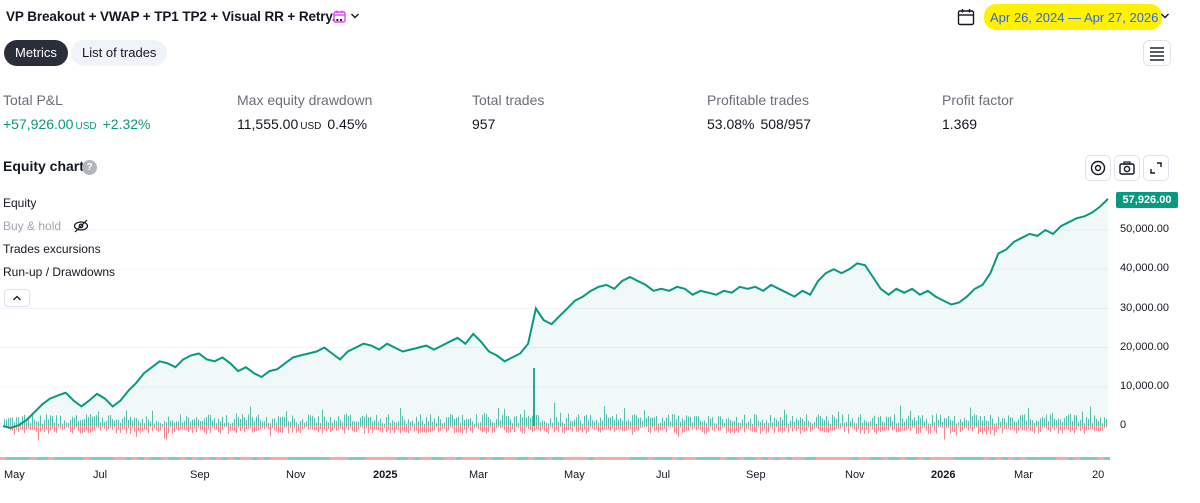 The width and height of the screenshot is (1200, 503). I want to click on settings-button, so click(1098, 168).